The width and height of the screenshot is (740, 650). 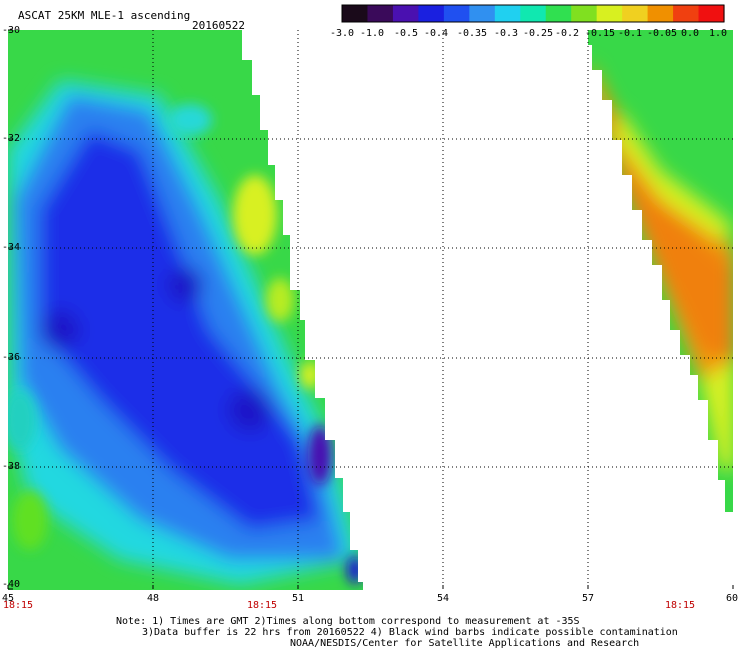 What do you see at coordinates (406, 33) in the screenshot?
I see `colorbar-label: -0.5` at bounding box center [406, 33].